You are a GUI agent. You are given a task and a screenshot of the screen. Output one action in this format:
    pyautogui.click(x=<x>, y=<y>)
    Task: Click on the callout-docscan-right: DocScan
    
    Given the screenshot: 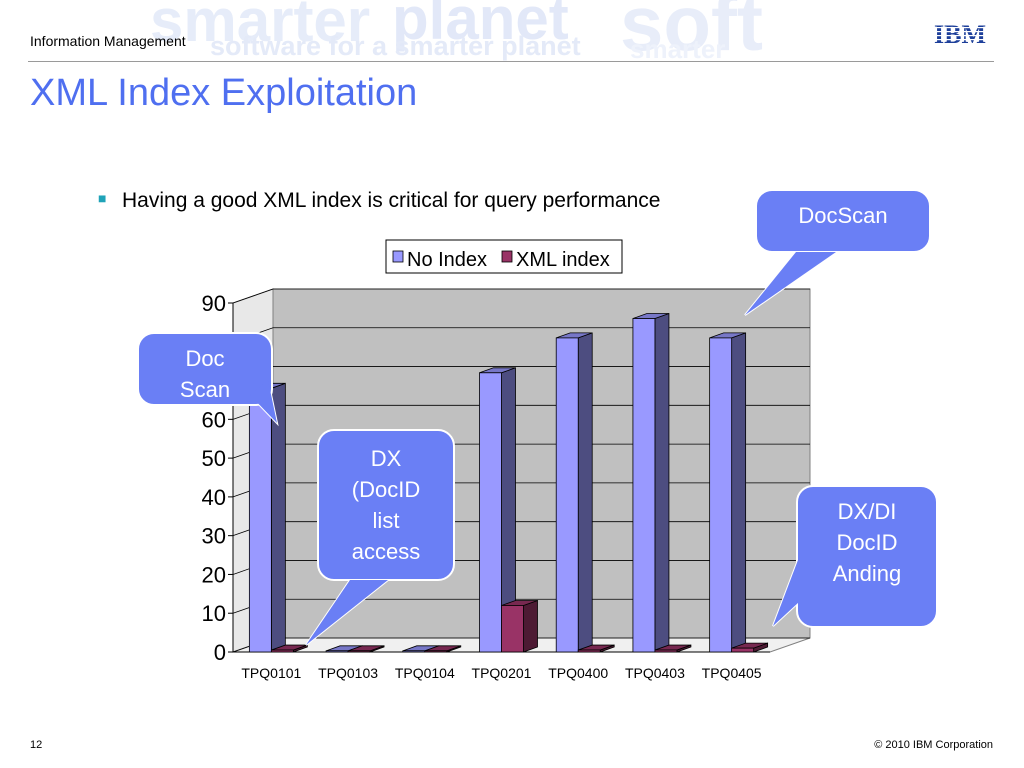 What is the action you would take?
    pyautogui.click(x=837, y=252)
    